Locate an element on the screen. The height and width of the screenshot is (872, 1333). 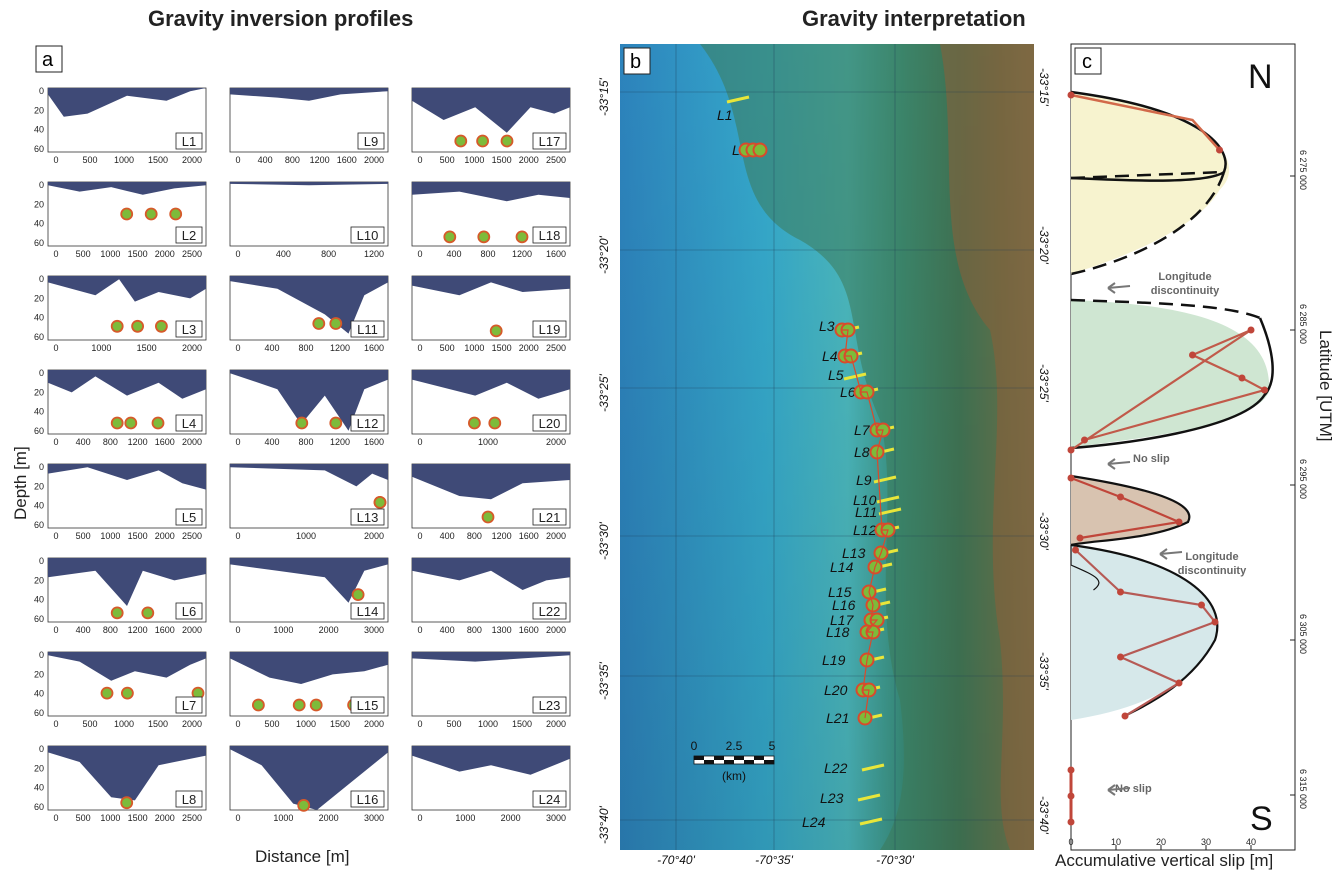
distance-tick-label: 3000 is located at coordinates (374, 818).